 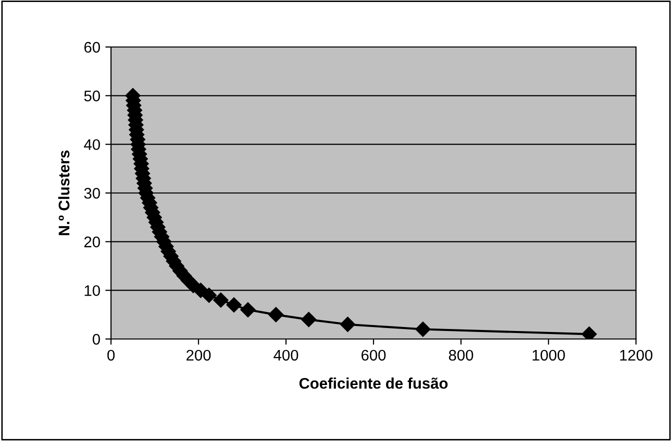 What do you see at coordinates (548, 355) in the screenshot?
I see `x-tick-label: 1000` at bounding box center [548, 355].